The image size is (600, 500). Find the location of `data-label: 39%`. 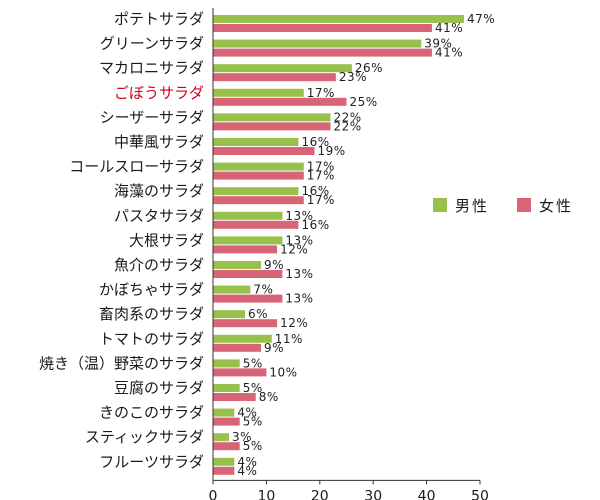

data-label: 39% is located at coordinates (438, 44).